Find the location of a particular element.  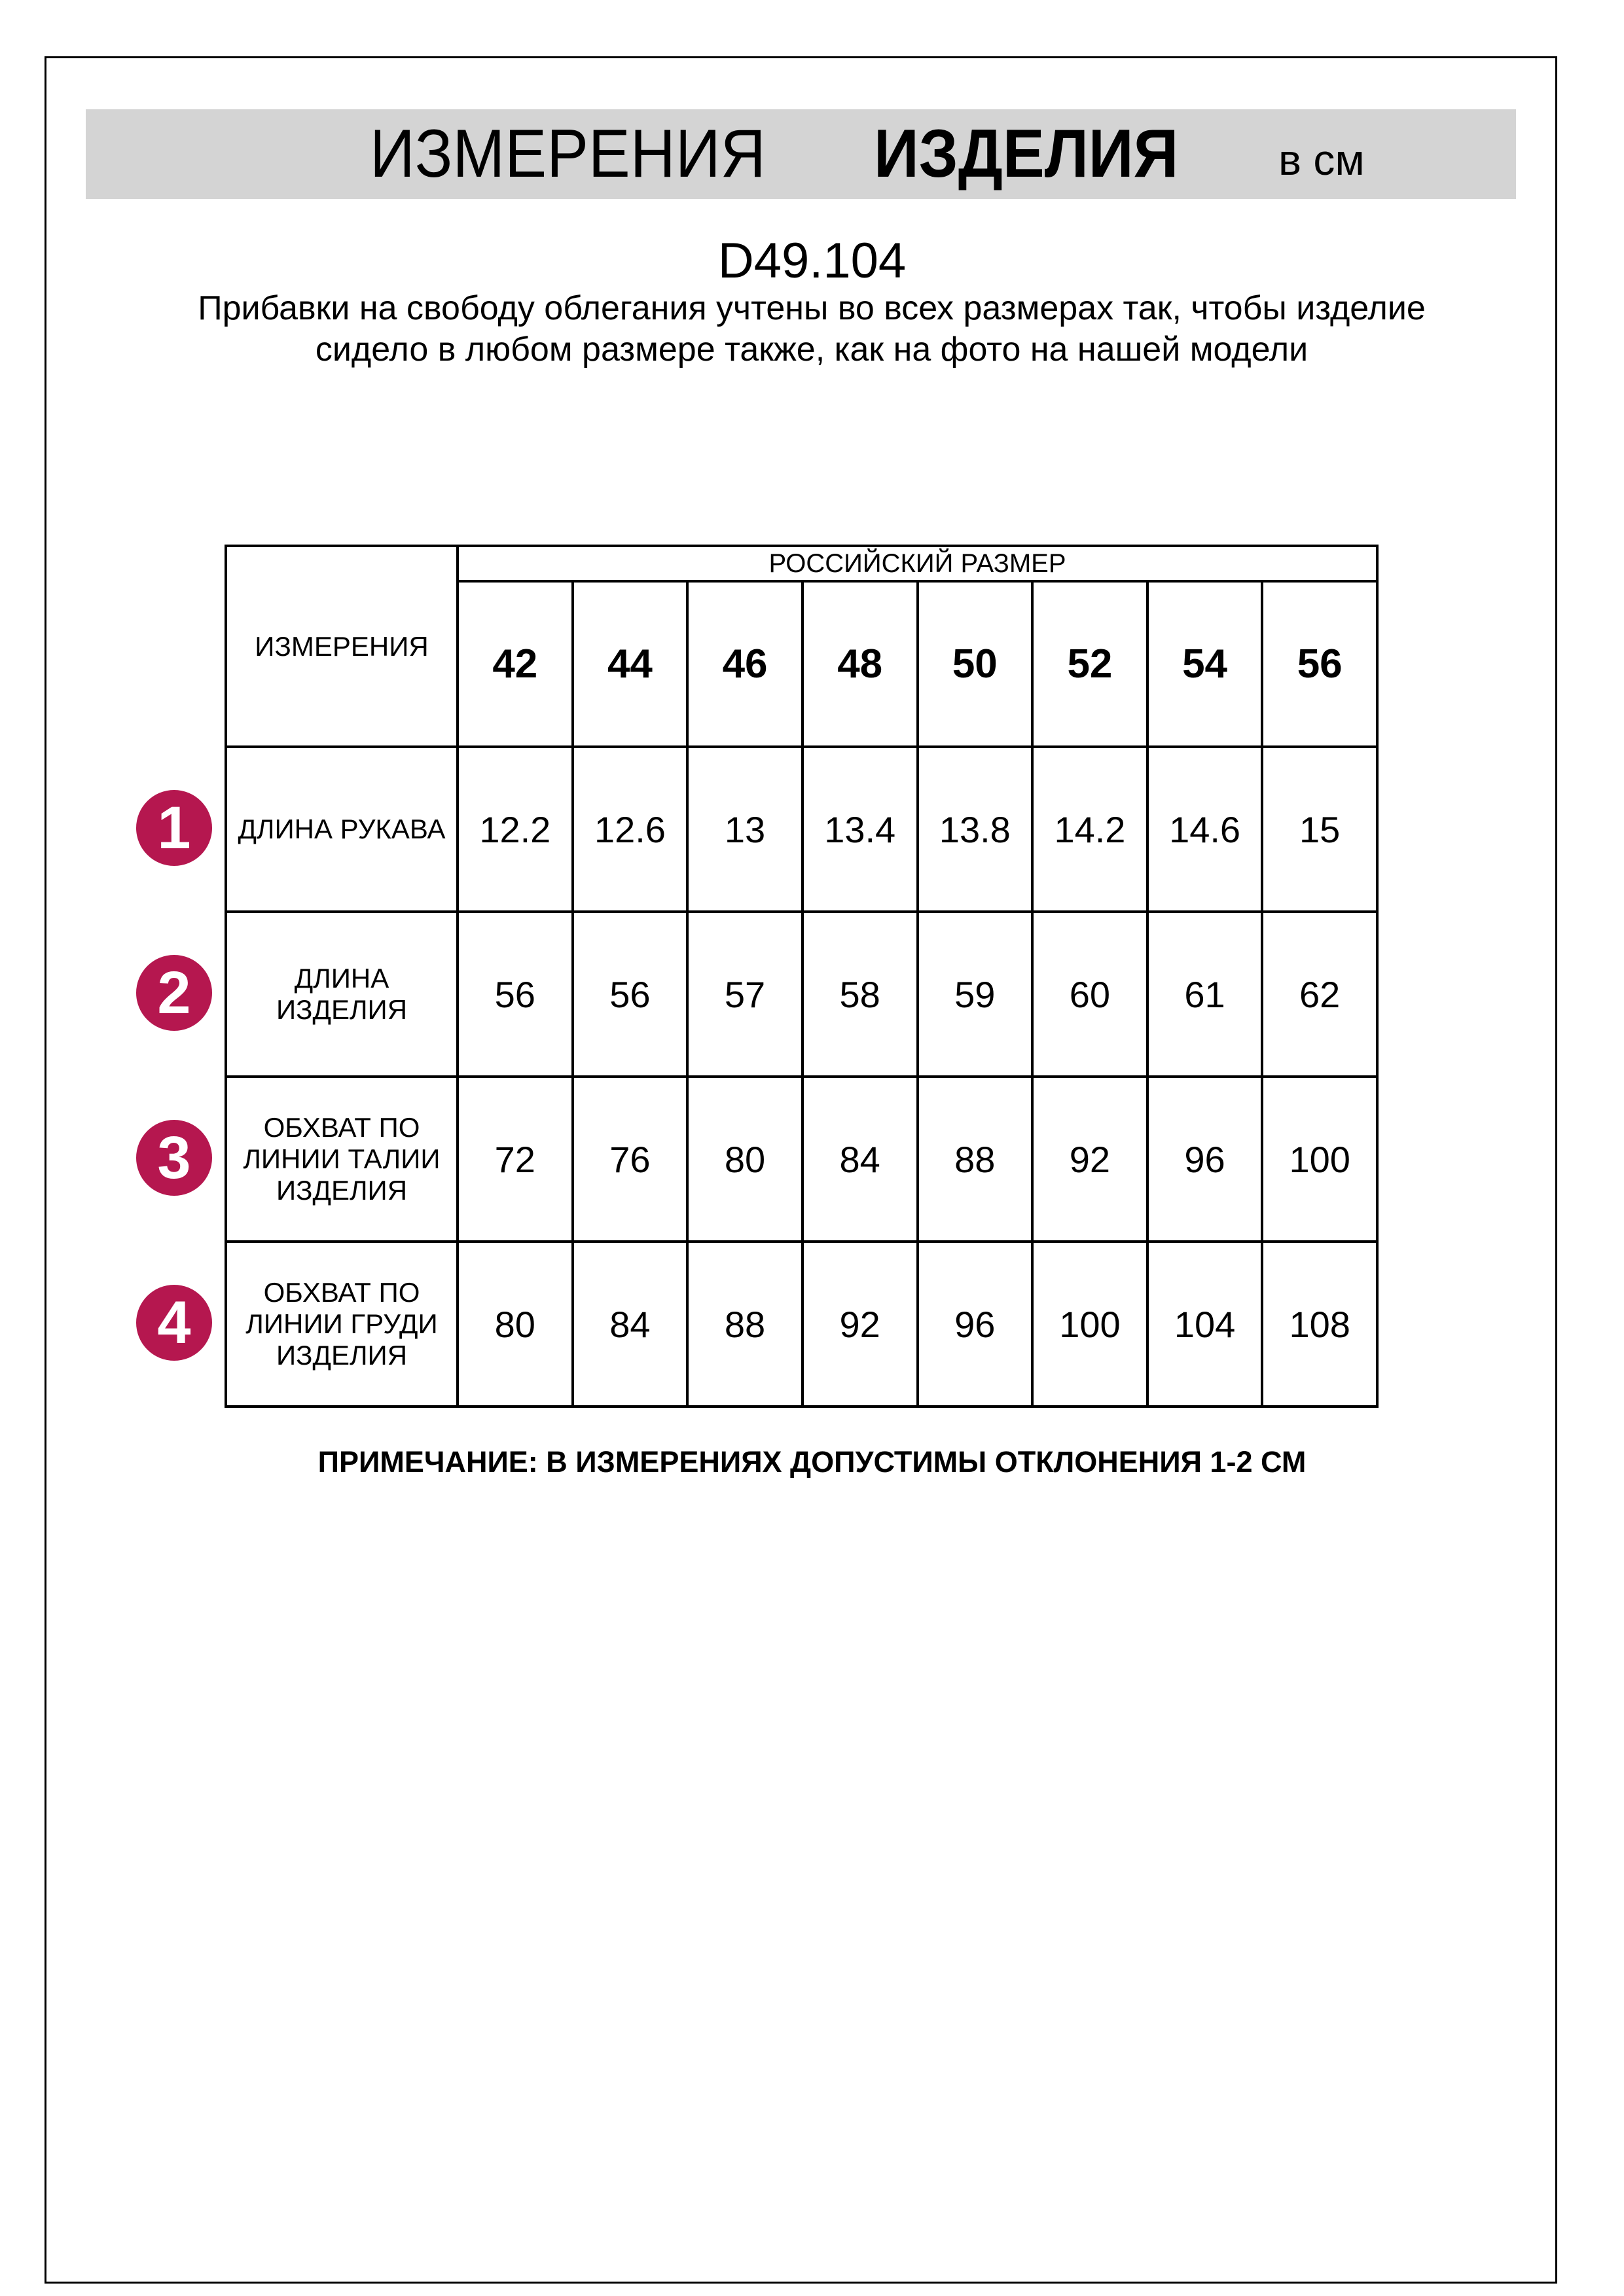

value-cell: 58 is located at coordinates (860, 994).